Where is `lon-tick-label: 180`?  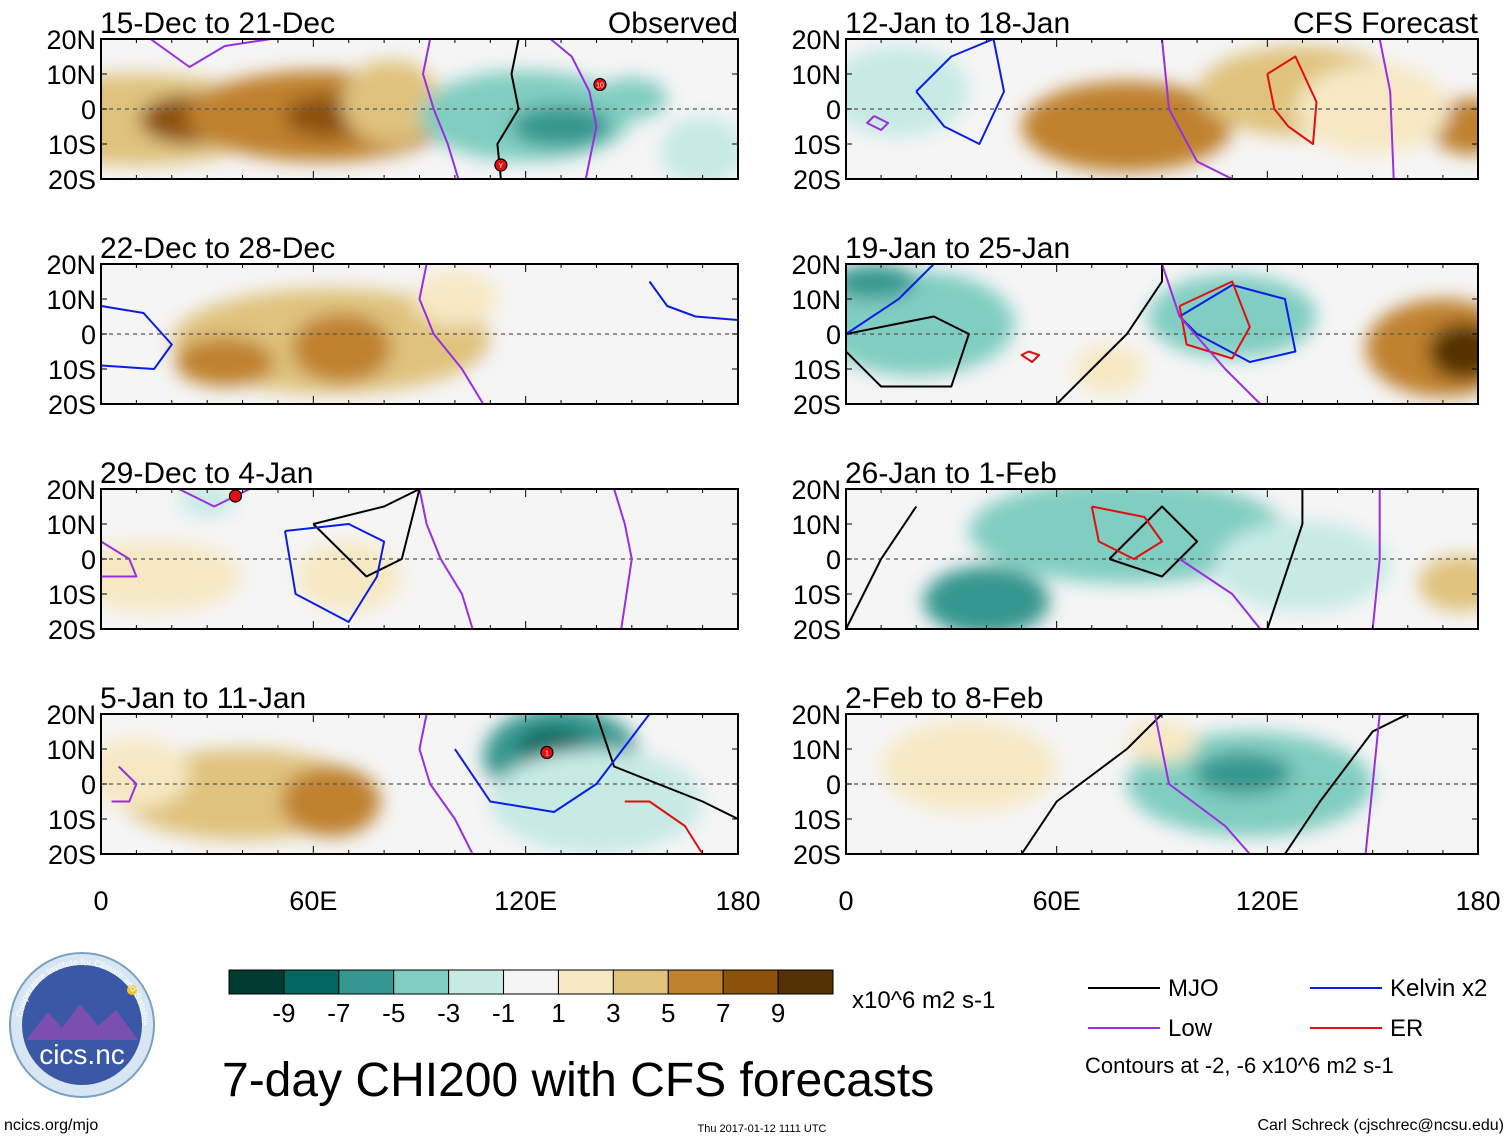
lon-tick-label: 180 is located at coordinates (1477, 901).